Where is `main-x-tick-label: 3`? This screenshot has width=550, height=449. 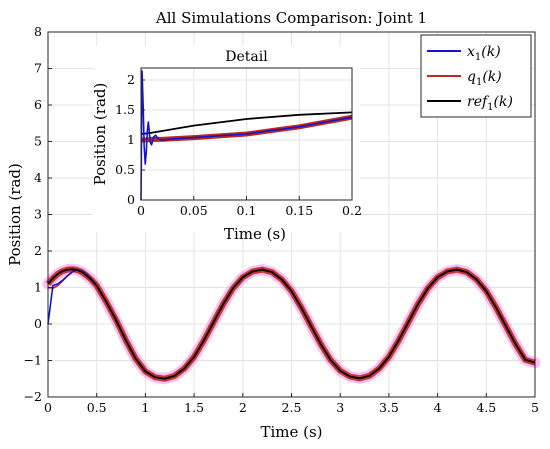
main-x-tick-label: 3 is located at coordinates (340, 407).